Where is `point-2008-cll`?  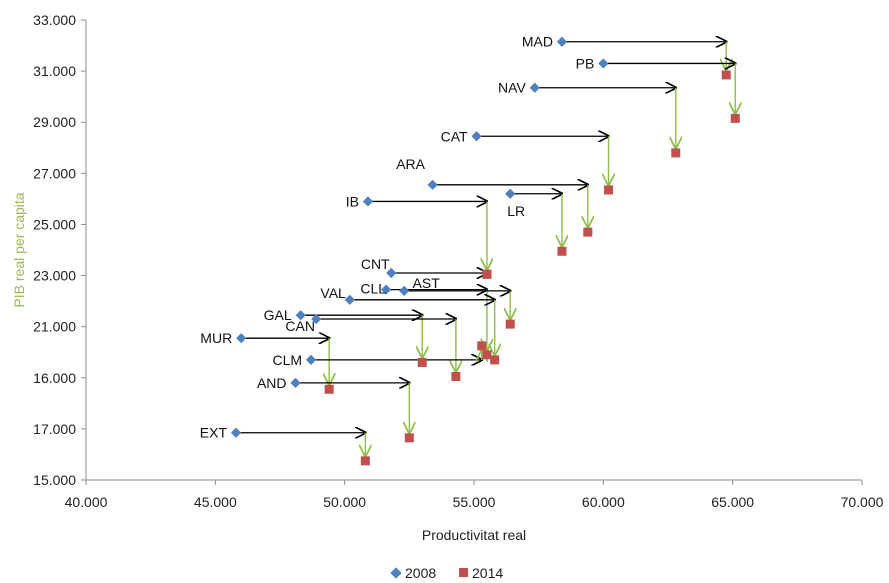
point-2008-cll is located at coordinates (386, 289).